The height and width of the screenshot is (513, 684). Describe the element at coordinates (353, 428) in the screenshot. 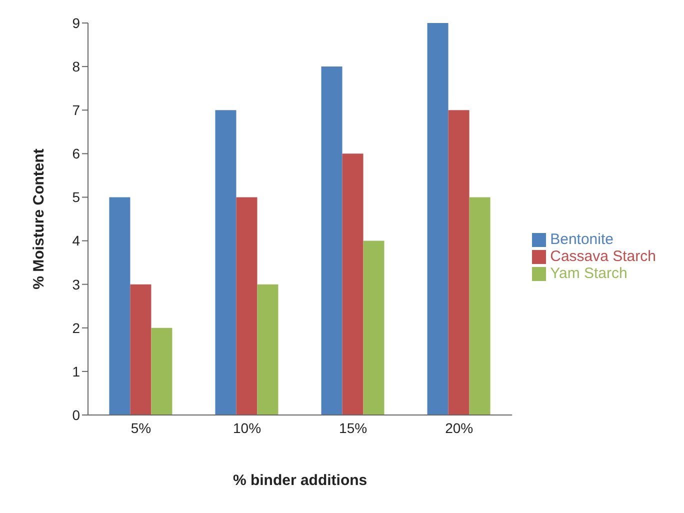

I see `x-tick-label: 15%` at that location.